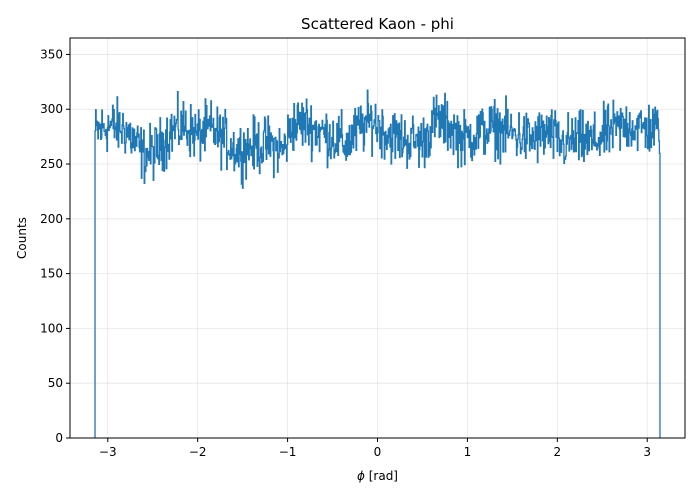 This screenshot has height=500, width=700. What do you see at coordinates (288, 452) in the screenshot?
I see `x-tick-label: −1` at bounding box center [288, 452].